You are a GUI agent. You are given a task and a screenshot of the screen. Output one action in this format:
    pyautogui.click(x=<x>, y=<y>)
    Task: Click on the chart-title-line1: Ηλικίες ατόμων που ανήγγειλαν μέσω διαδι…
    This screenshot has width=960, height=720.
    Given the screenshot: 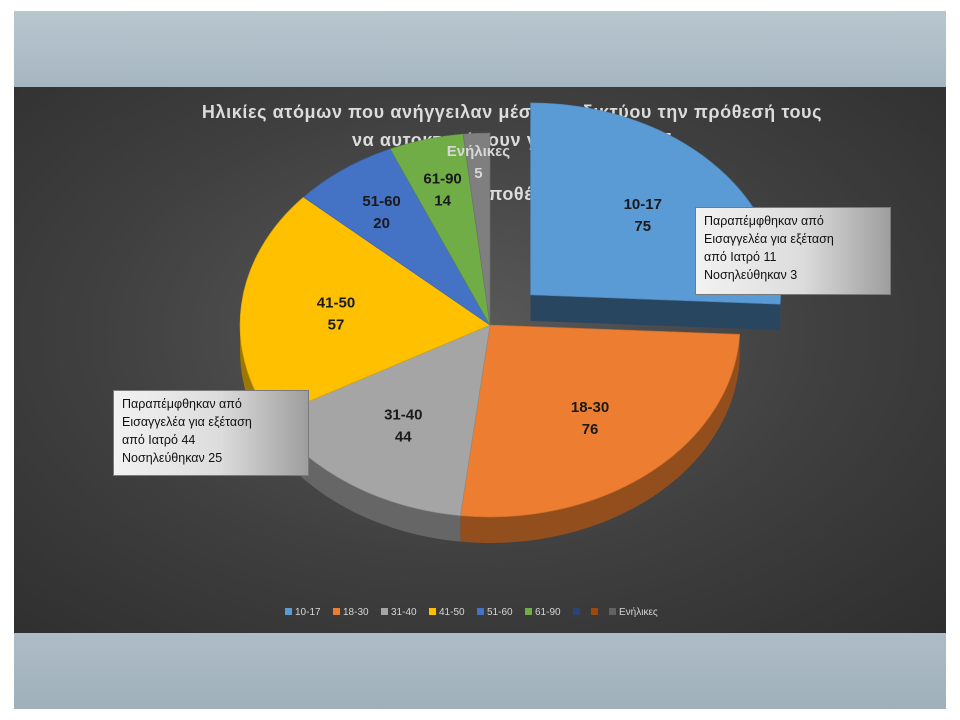 What is the action you would take?
    pyautogui.click(x=512, y=112)
    